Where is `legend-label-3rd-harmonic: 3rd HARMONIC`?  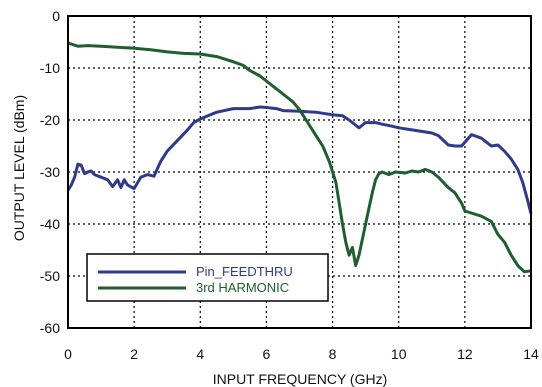 legend-label-3rd-harmonic: 3rd HARMONIC is located at coordinates (242, 287).